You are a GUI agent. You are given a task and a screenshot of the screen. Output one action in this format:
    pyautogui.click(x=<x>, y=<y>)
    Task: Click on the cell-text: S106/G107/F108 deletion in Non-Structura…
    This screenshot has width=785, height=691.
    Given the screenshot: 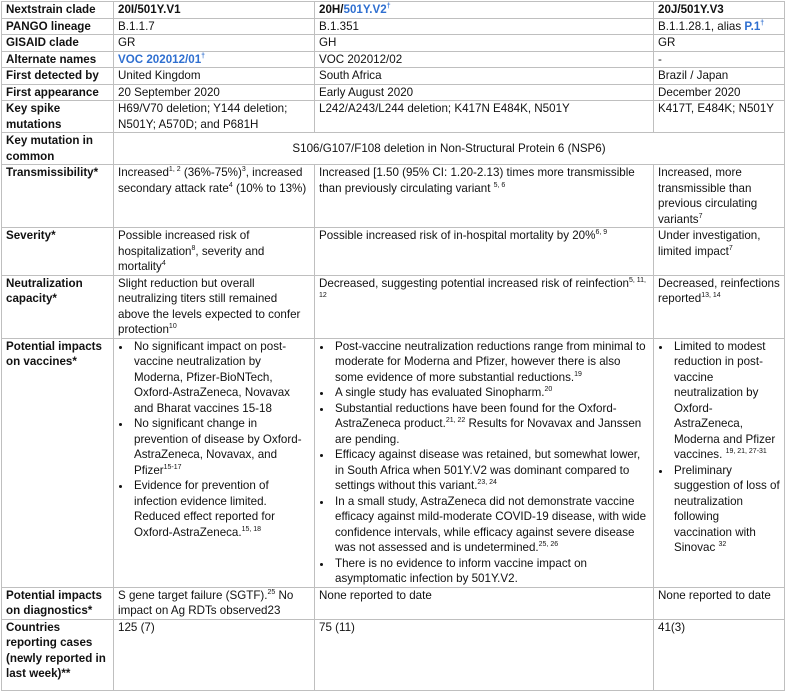 What is the action you would take?
    pyautogui.click(x=449, y=148)
    